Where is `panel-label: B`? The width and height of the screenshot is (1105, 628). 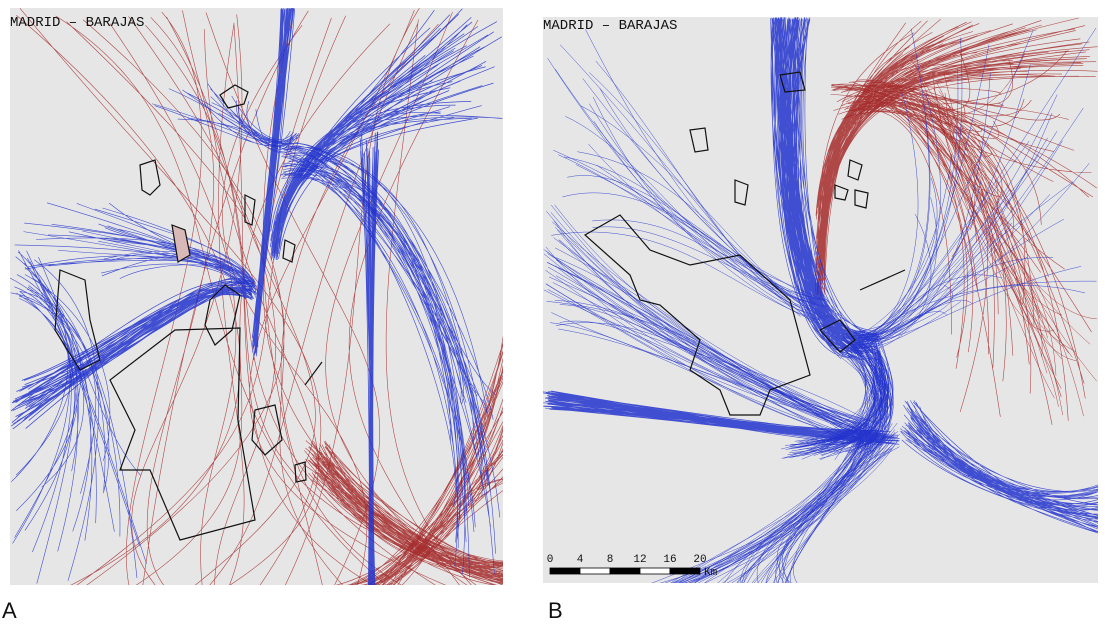
panel-label: B is located at coordinates (555, 610).